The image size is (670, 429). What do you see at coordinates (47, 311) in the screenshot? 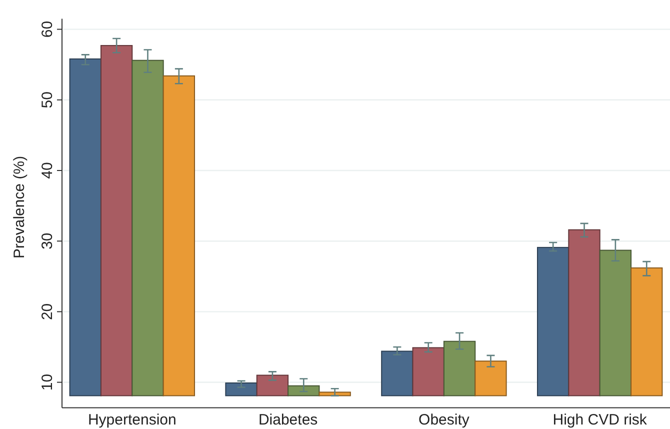
I see `y-tick-label: 20` at bounding box center [47, 311].